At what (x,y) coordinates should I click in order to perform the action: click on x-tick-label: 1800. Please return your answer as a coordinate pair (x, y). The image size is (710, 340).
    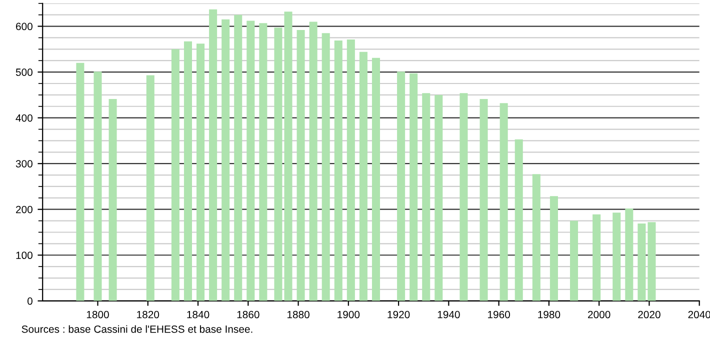
    Looking at the image, I should click on (97, 314).